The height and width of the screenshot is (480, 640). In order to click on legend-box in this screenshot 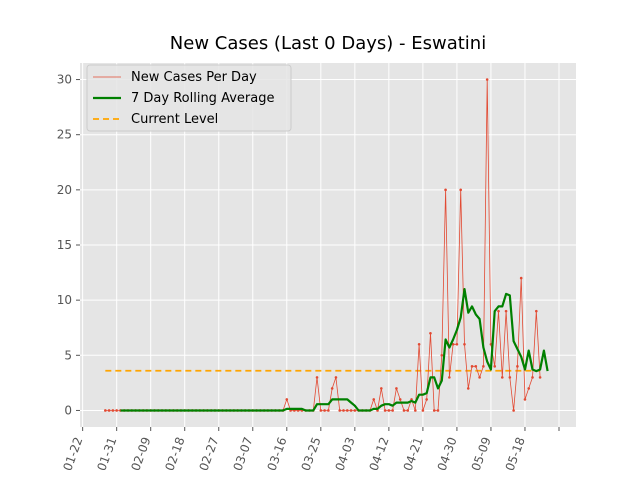, I will do `click(189, 98)`.